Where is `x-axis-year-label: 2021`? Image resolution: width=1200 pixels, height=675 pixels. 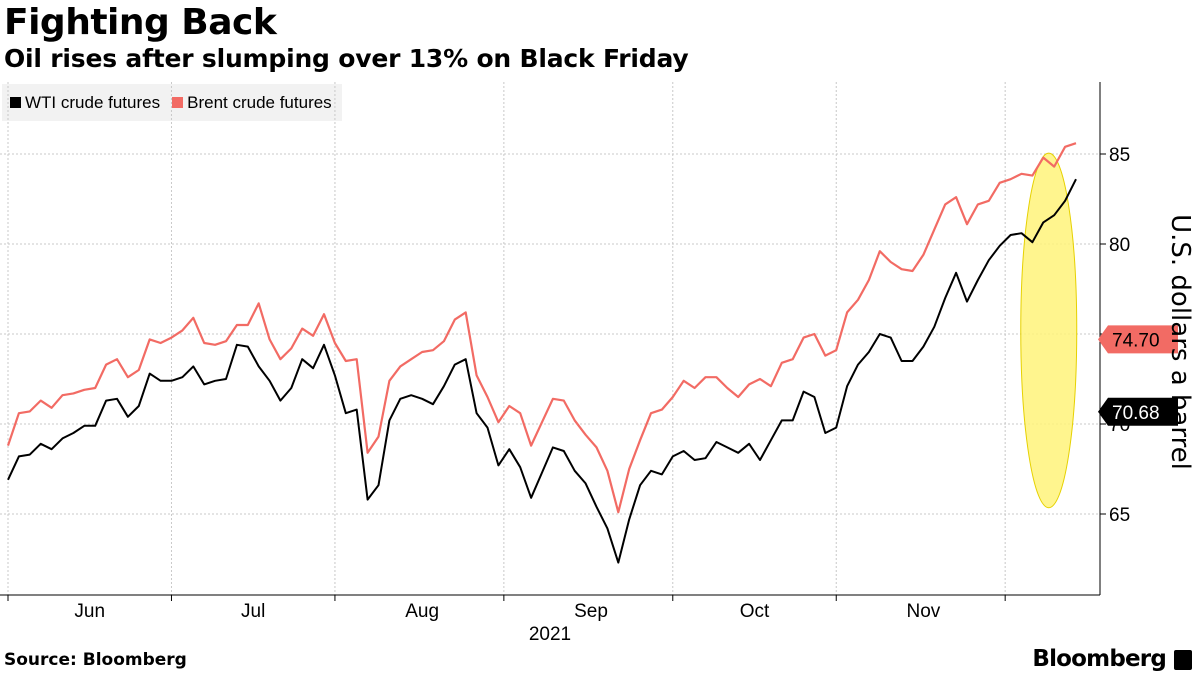
x-axis-year-label: 2021 is located at coordinates (550, 634).